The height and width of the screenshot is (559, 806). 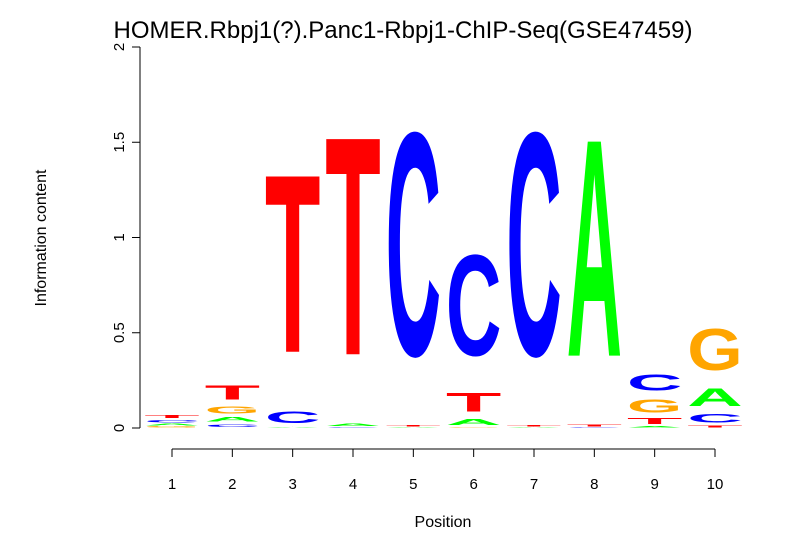 I want to click on x-tick-label: 1, so click(x=172, y=484).